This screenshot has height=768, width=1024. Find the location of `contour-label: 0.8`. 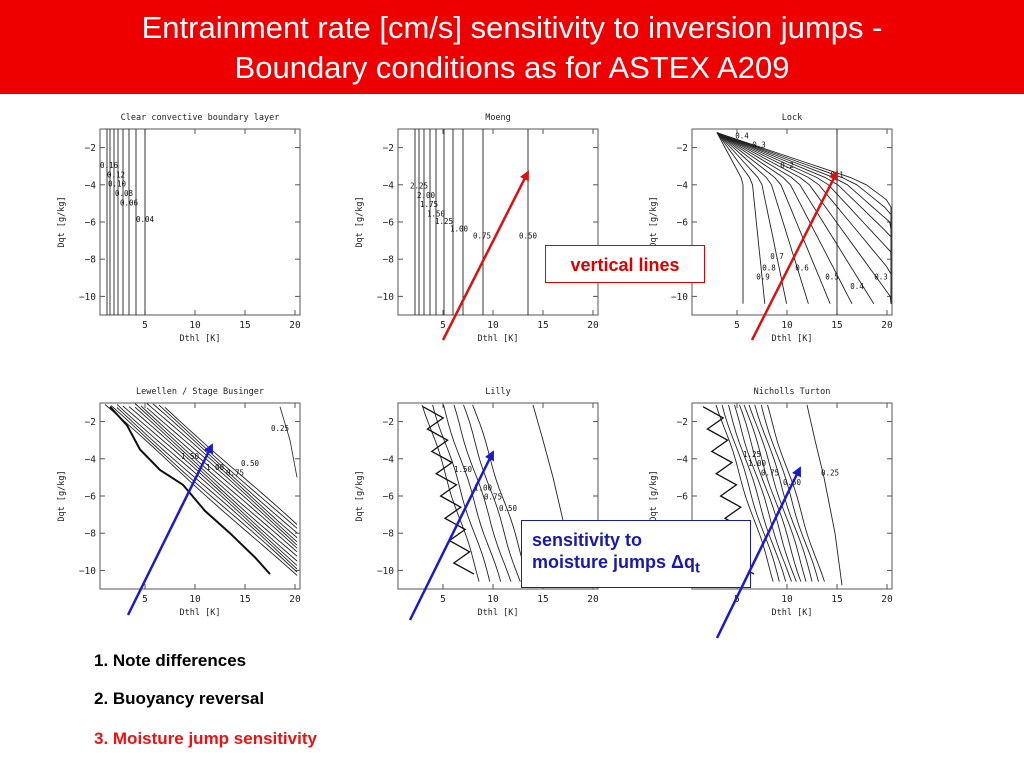

contour-label: 0.8 is located at coordinates (769, 267).